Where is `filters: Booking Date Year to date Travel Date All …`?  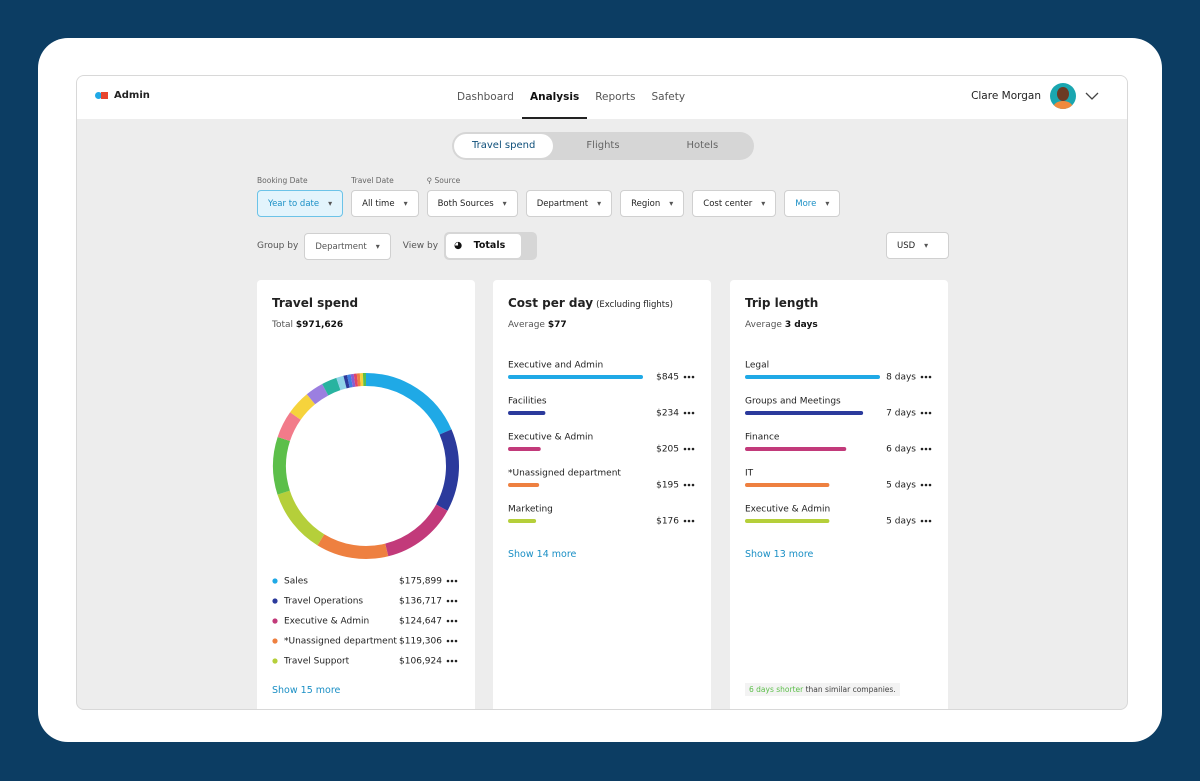
filters: Booking Date Year to date Travel Date All … is located at coordinates (549, 196).